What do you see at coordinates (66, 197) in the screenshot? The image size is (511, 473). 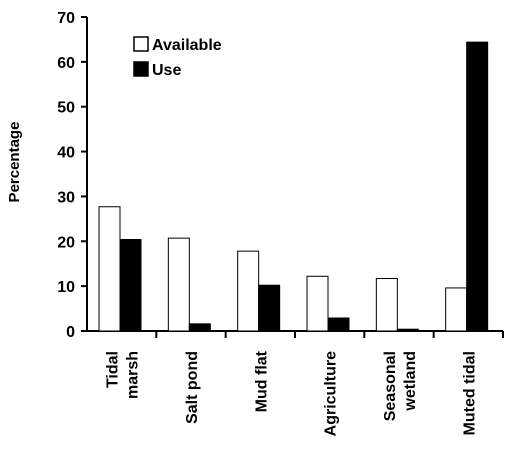 I see `y-tick-label: 30` at bounding box center [66, 197].